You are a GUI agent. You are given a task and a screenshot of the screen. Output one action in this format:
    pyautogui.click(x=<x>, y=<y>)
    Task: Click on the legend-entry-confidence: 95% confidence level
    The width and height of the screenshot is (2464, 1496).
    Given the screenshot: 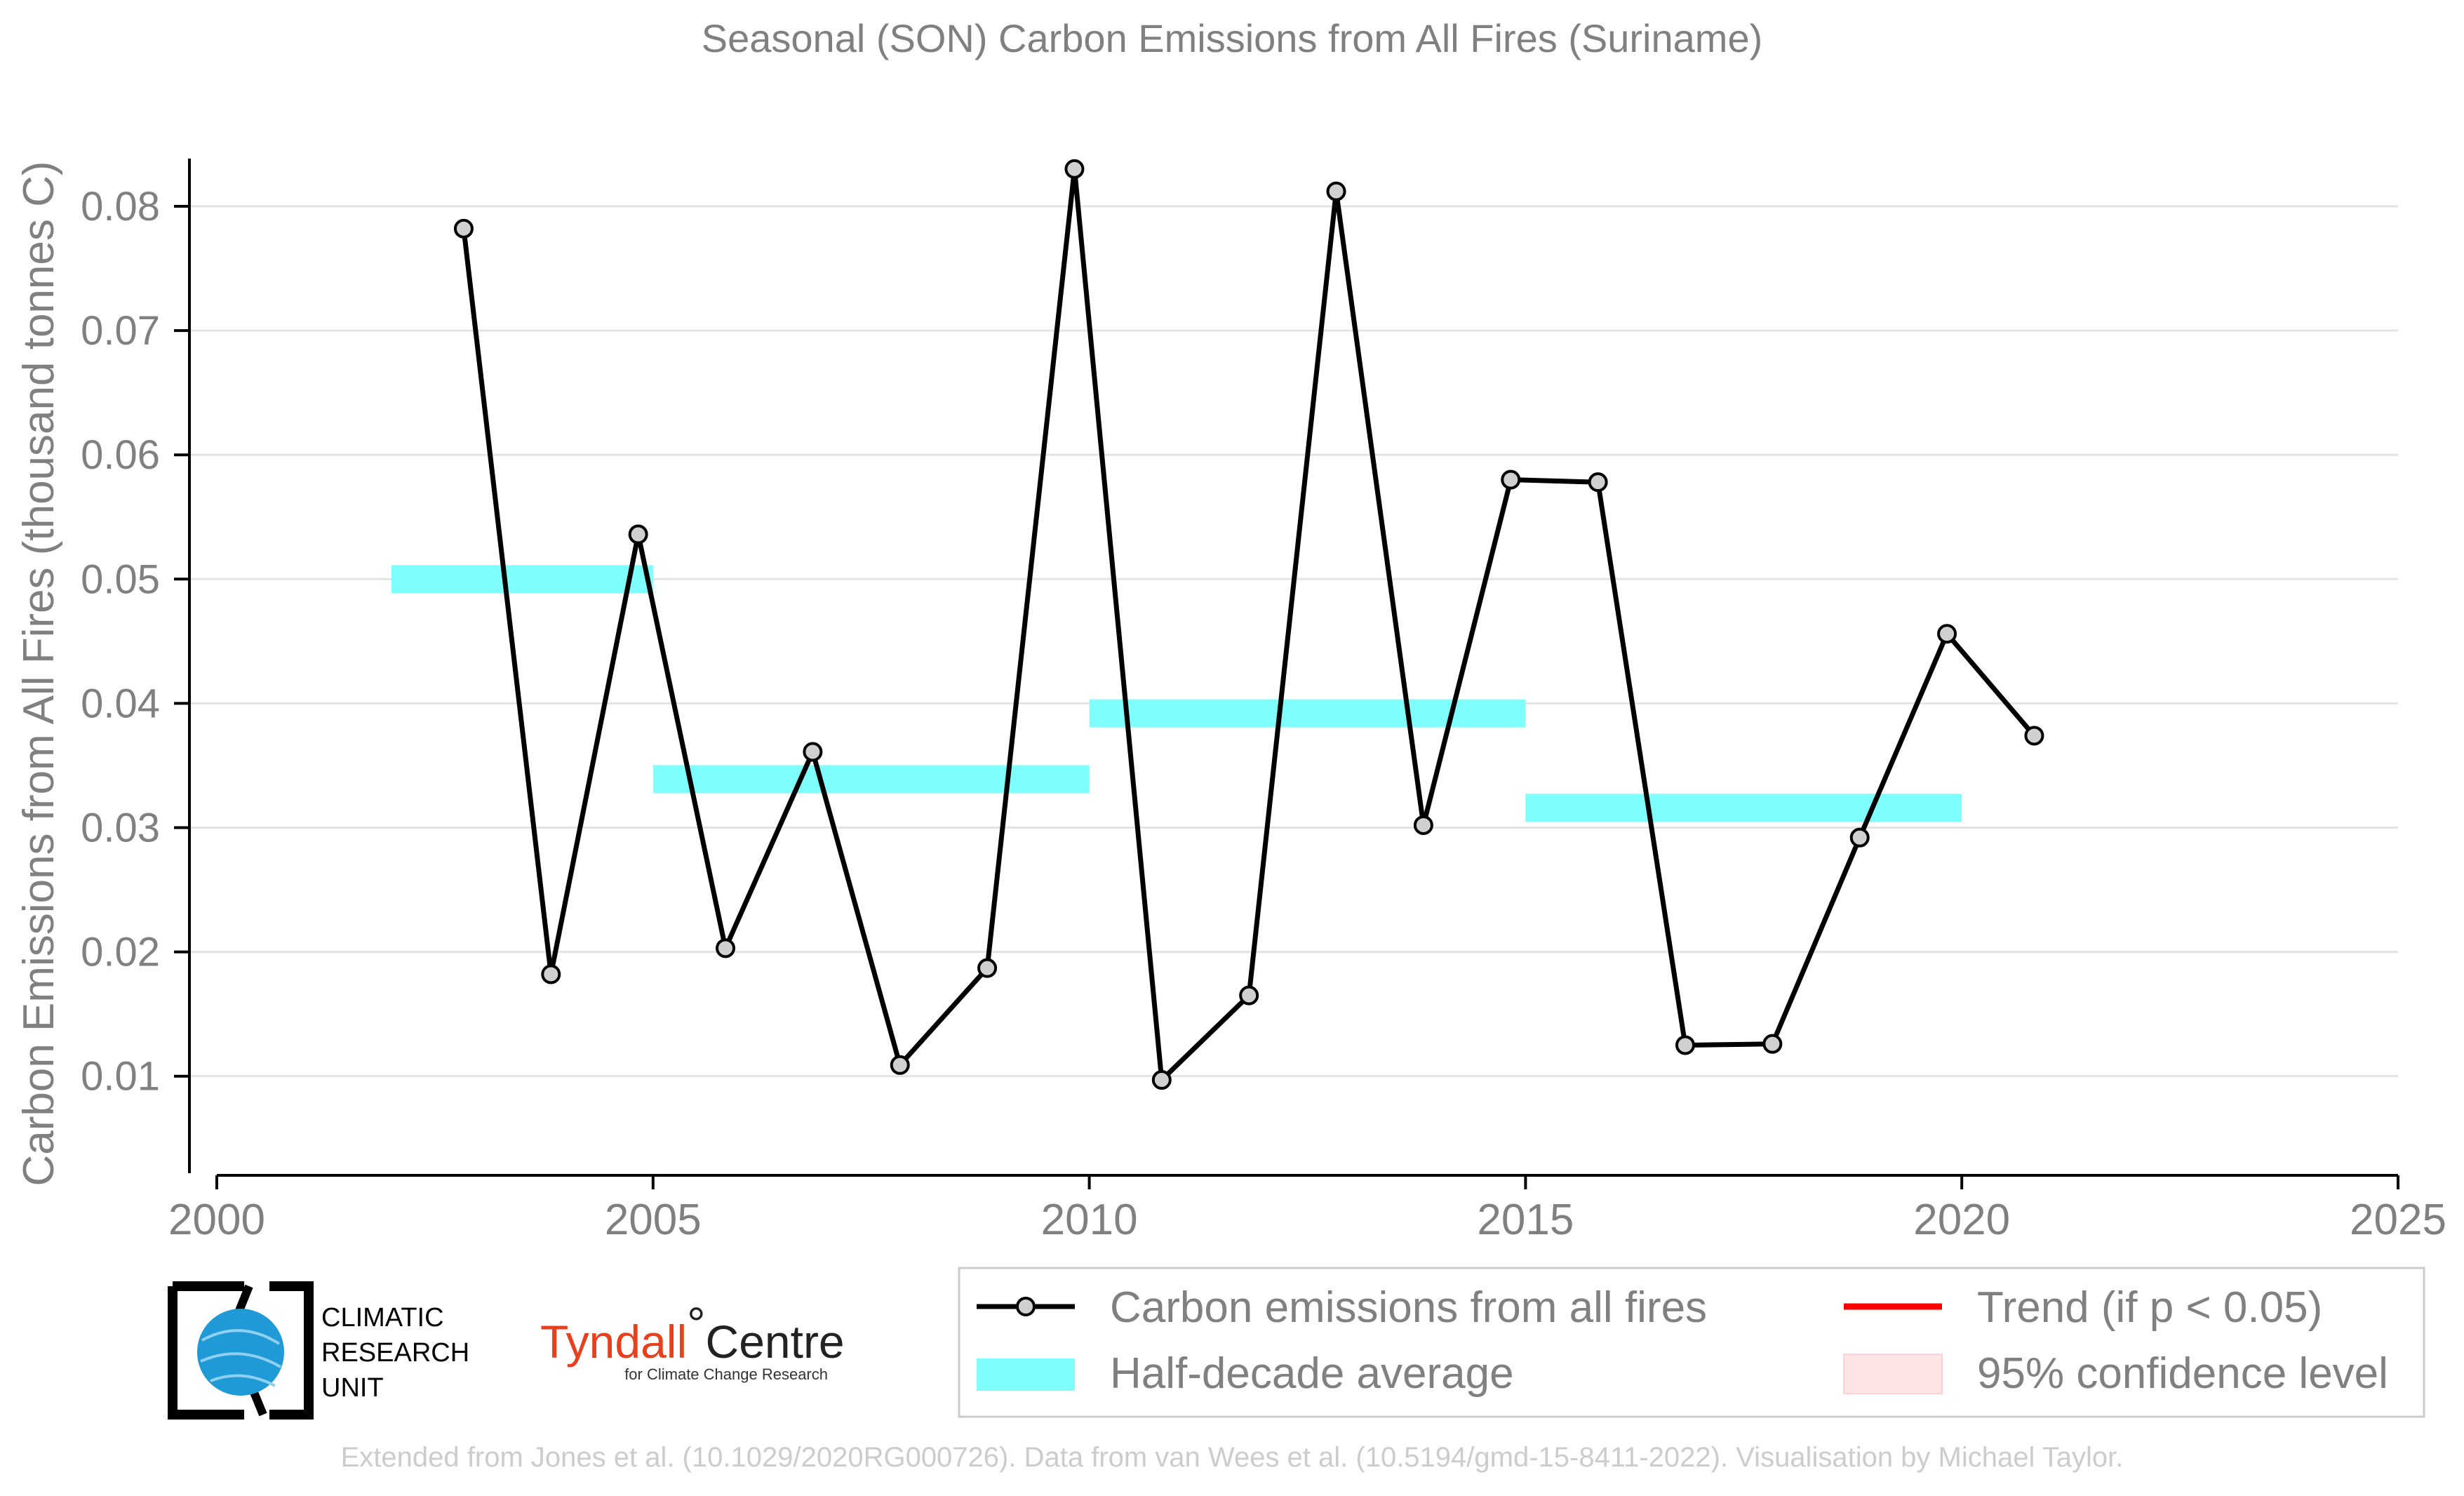 What is the action you would take?
    pyautogui.click(x=2115, y=1373)
    